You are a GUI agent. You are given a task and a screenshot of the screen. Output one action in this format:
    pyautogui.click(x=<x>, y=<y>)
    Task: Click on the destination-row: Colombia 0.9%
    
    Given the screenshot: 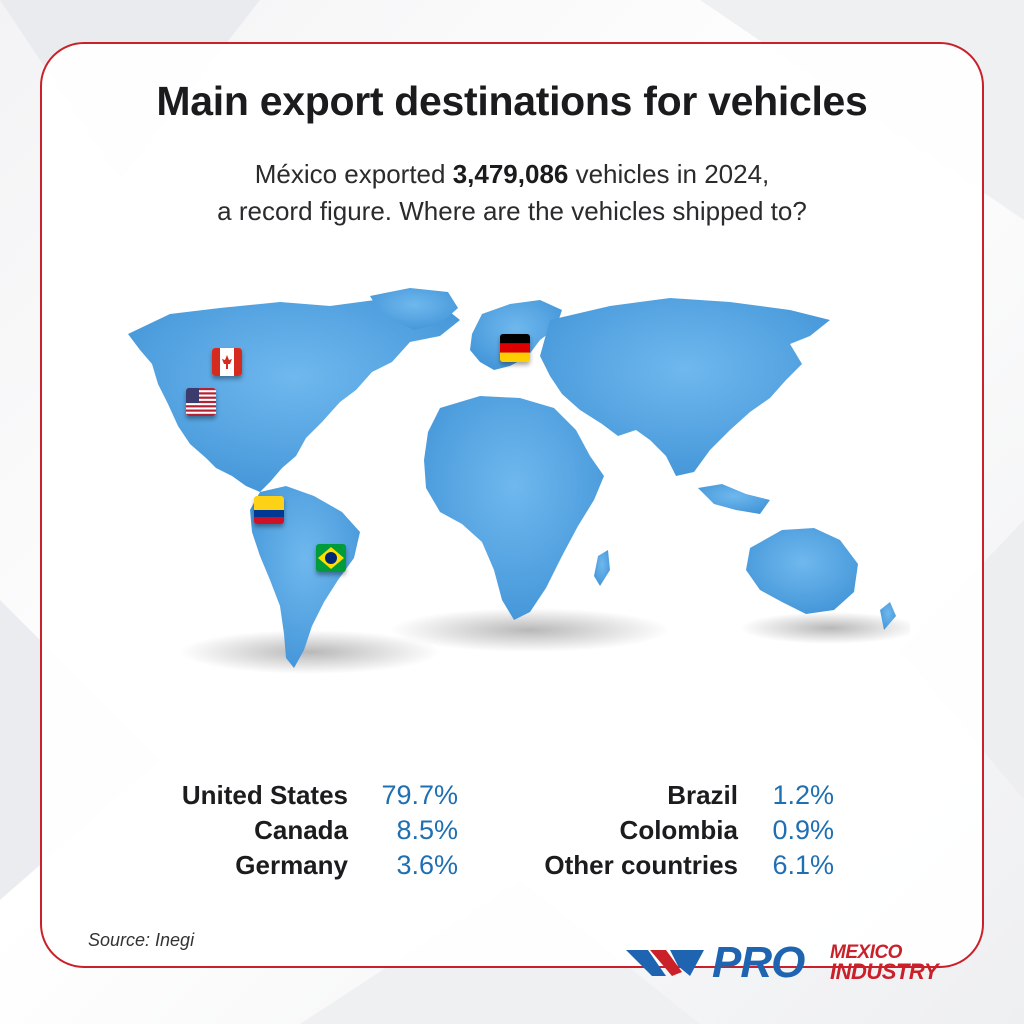 What is the action you would take?
    pyautogui.click(x=671, y=830)
    